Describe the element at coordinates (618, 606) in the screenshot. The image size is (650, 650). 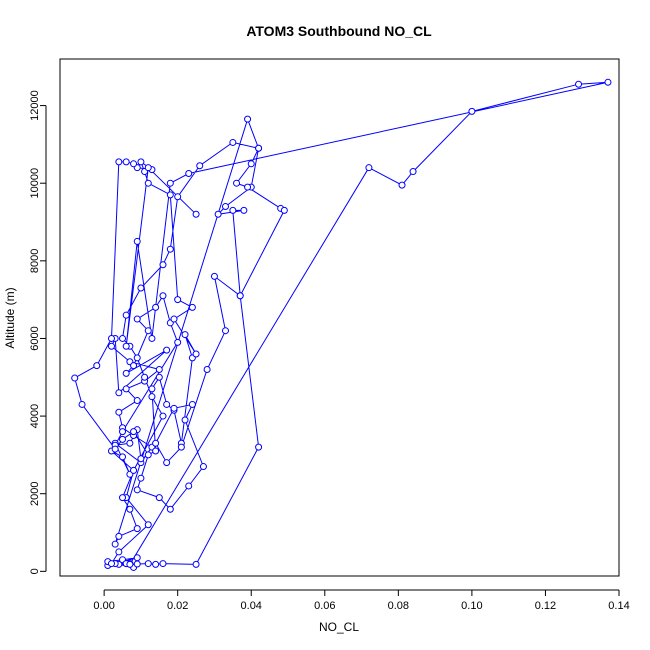
I see `x-tick-label: 0.14` at that location.